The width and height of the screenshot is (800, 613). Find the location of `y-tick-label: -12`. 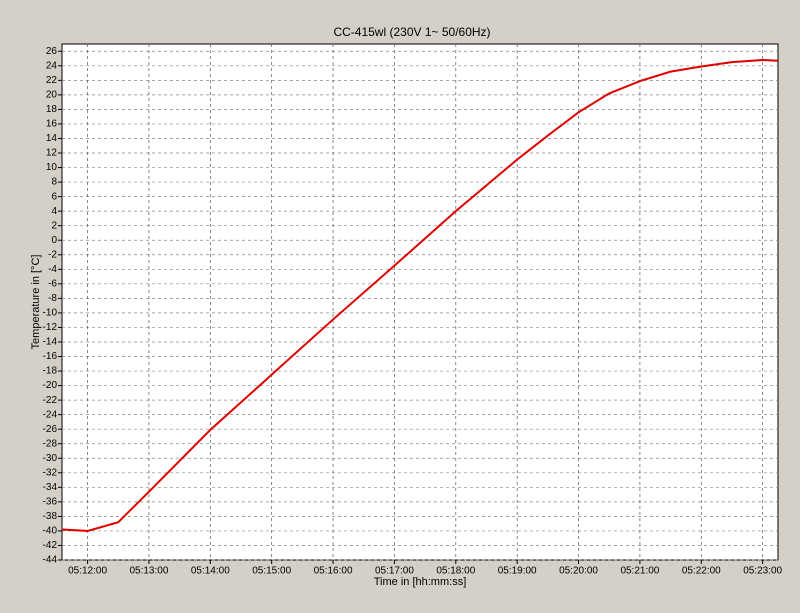

y-tick-label: -12 is located at coordinates (50, 327).